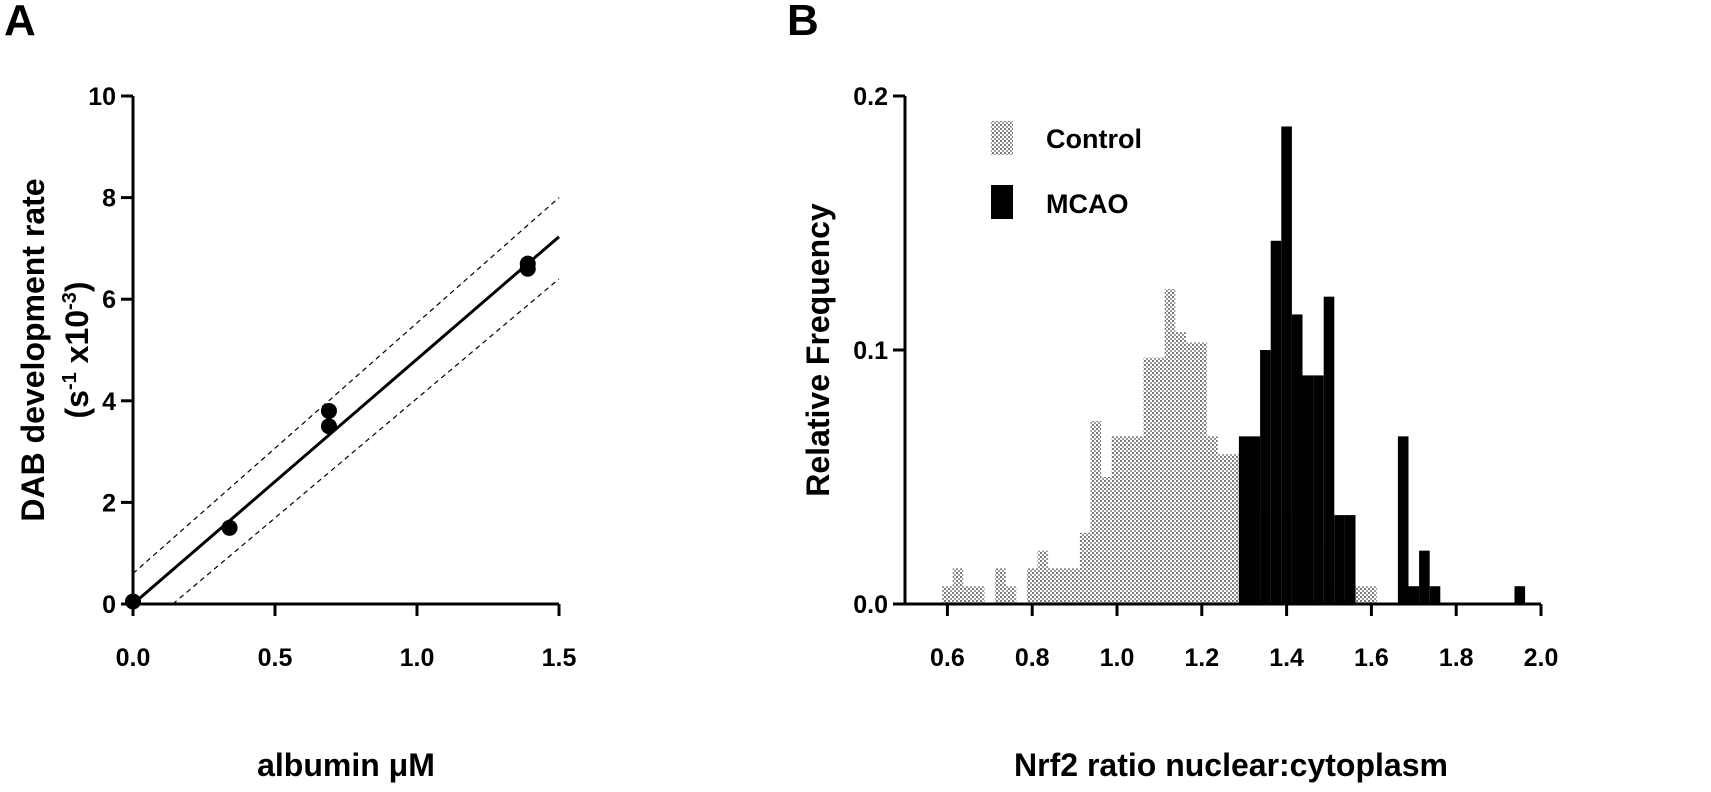 This screenshot has height=792, width=1711. Describe the element at coordinates (947, 658) in the screenshot. I see `x-tick-label: 0.6` at that location.